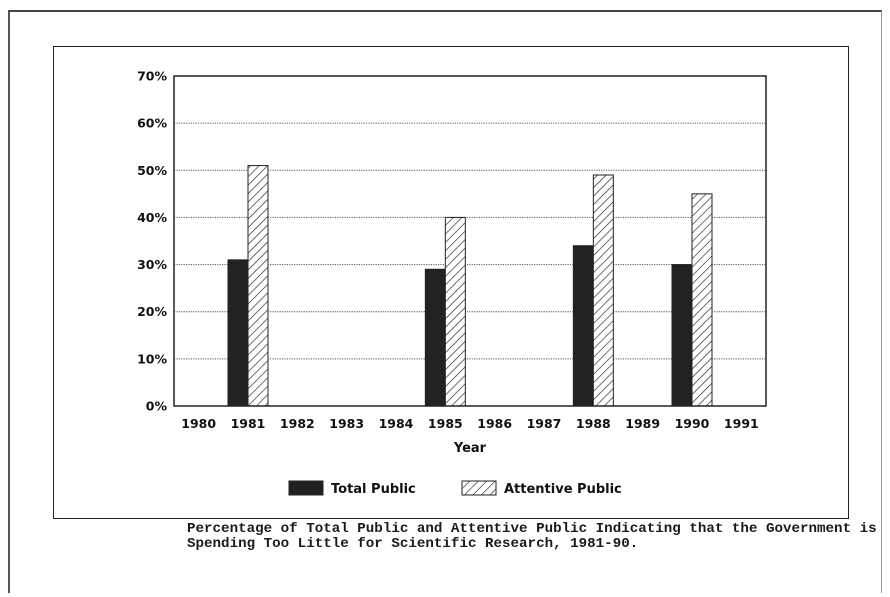 The width and height of the screenshot is (890, 597). What do you see at coordinates (152, 264) in the screenshot?
I see `y-tick-label: 30%` at bounding box center [152, 264].